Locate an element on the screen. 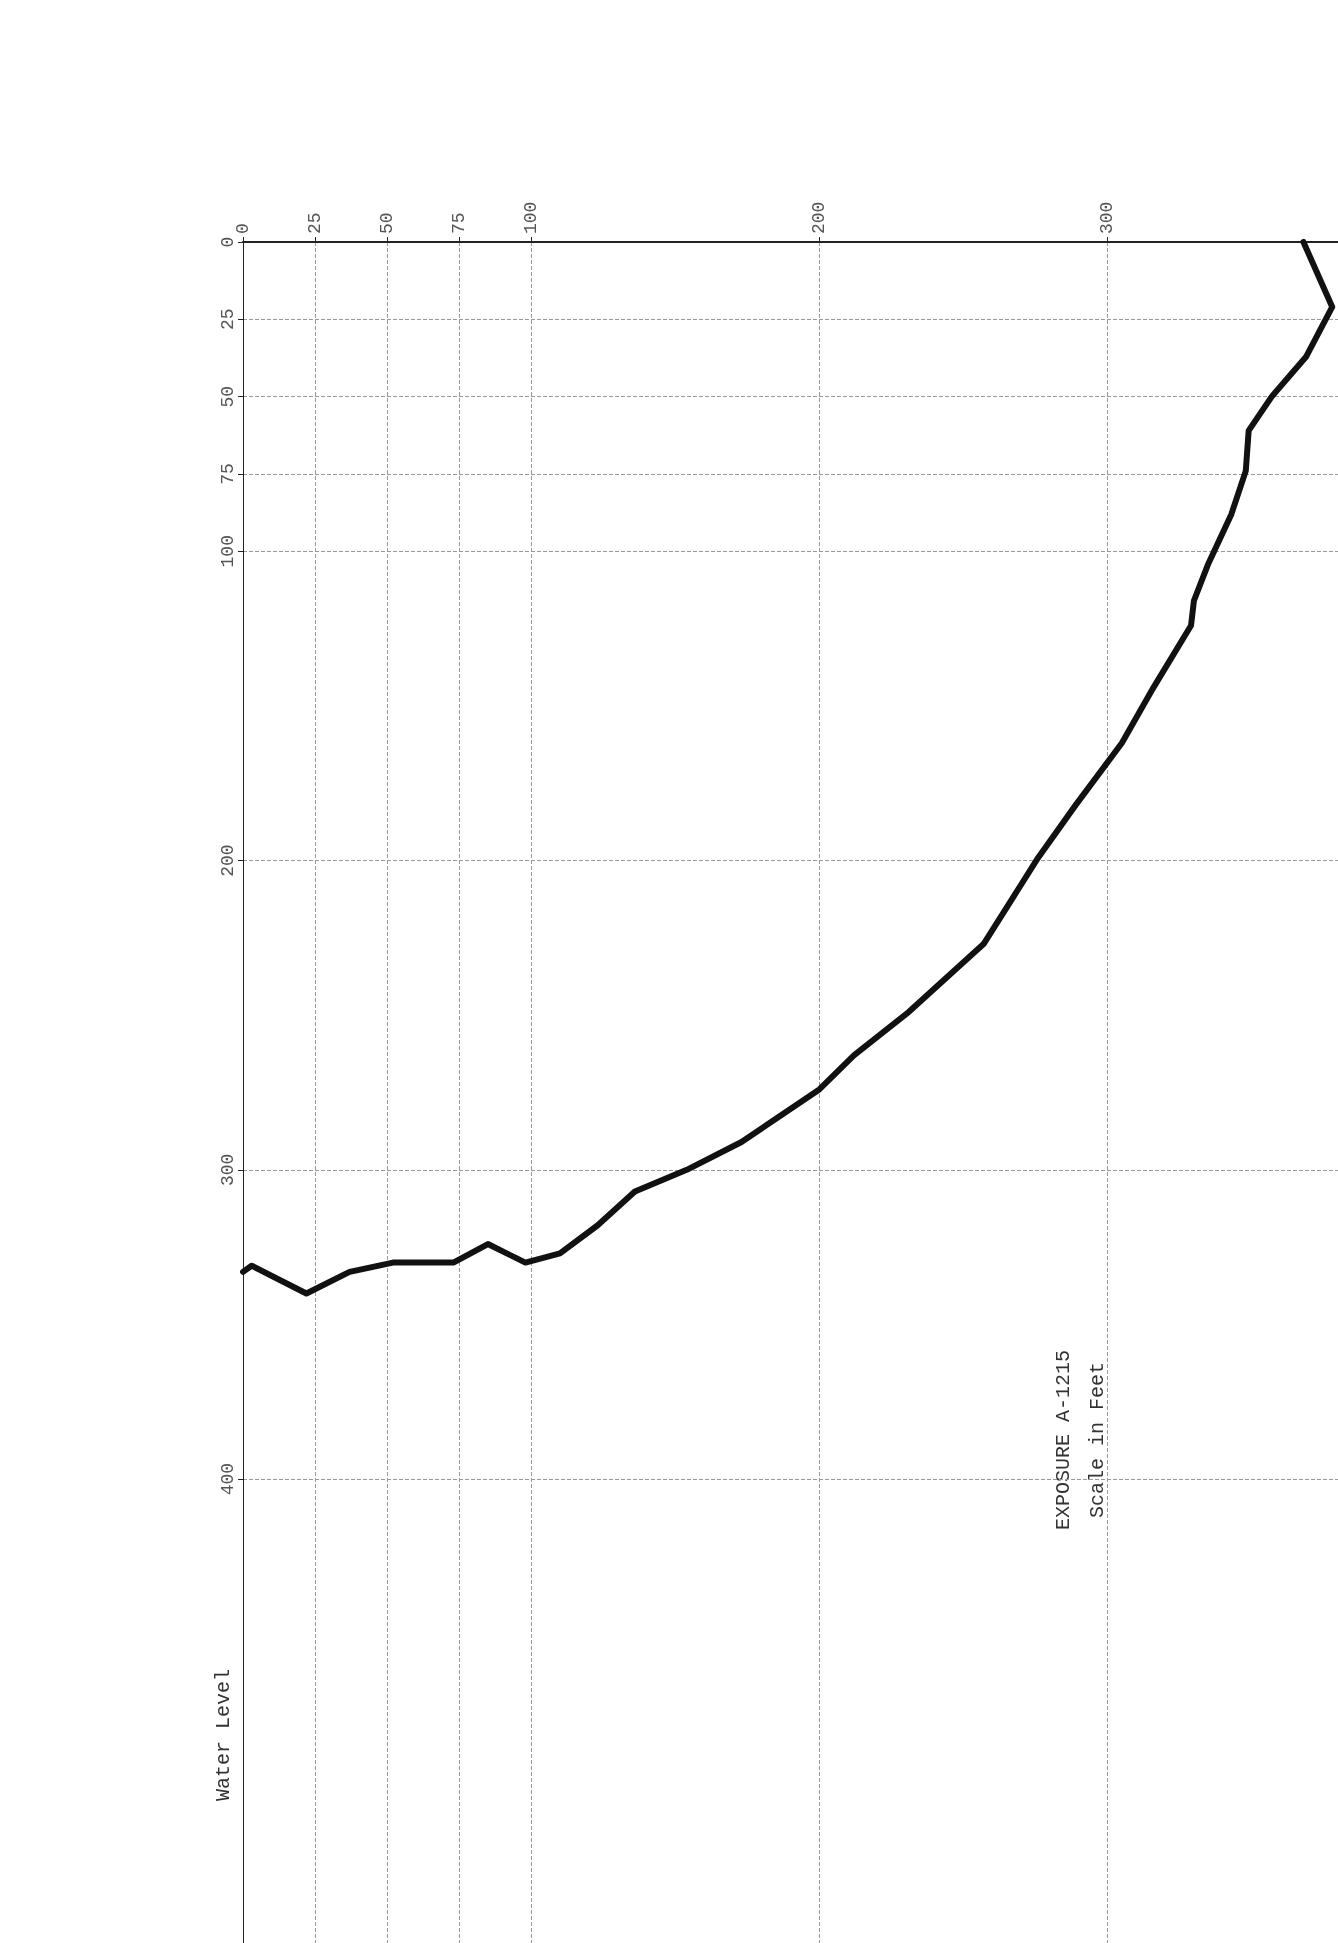 The image size is (1338, 1943). x-tick-label: 75 is located at coordinates (459, 223).